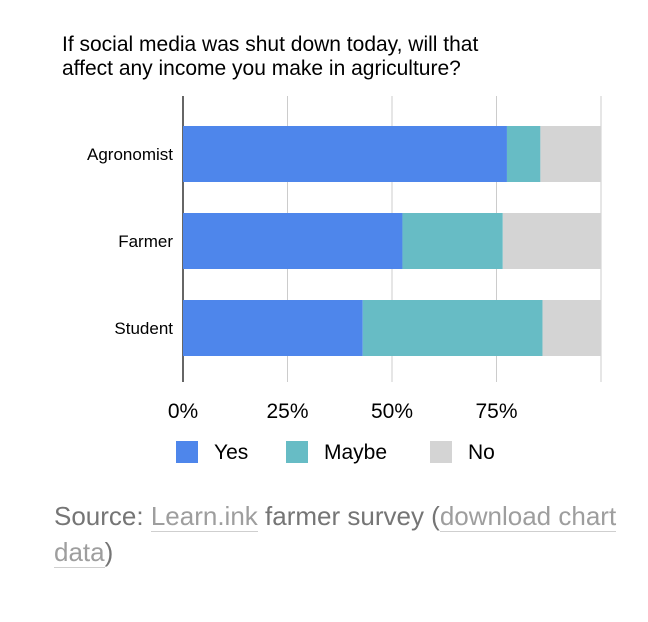  Describe the element at coordinates (231, 452) in the screenshot. I see `legend-label-yes: Yes` at that location.